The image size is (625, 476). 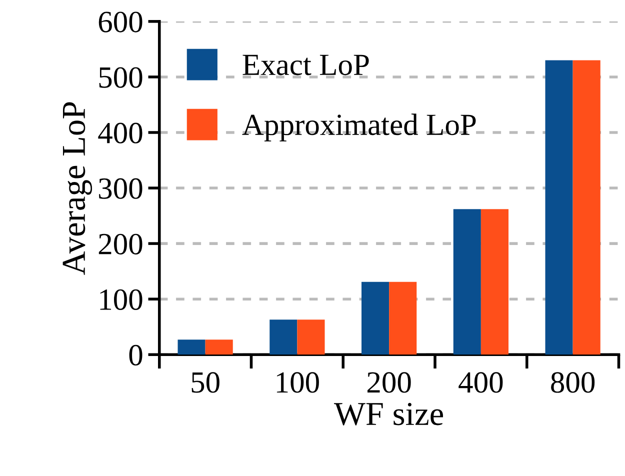 I want to click on y-tick-label: 400, so click(x=120, y=133).